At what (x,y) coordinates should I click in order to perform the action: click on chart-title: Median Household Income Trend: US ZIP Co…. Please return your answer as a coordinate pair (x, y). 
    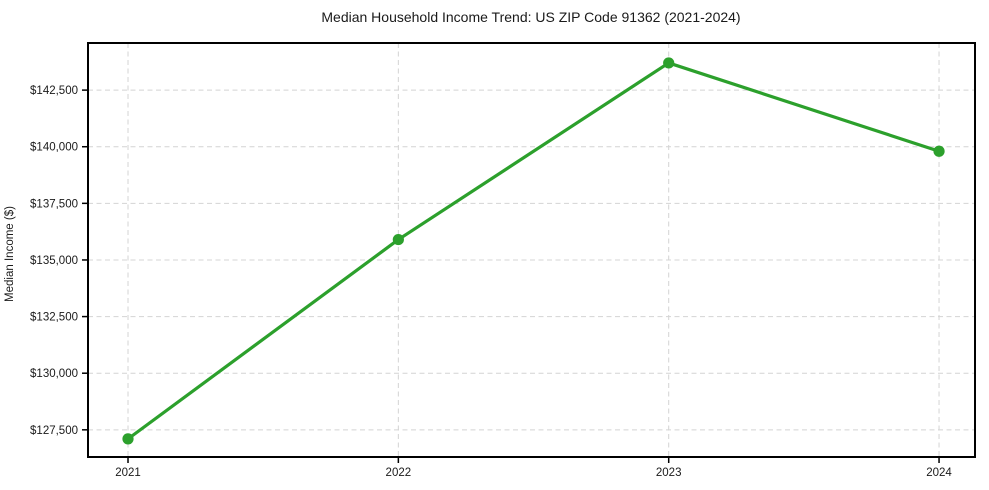
    Looking at the image, I should click on (530, 17).